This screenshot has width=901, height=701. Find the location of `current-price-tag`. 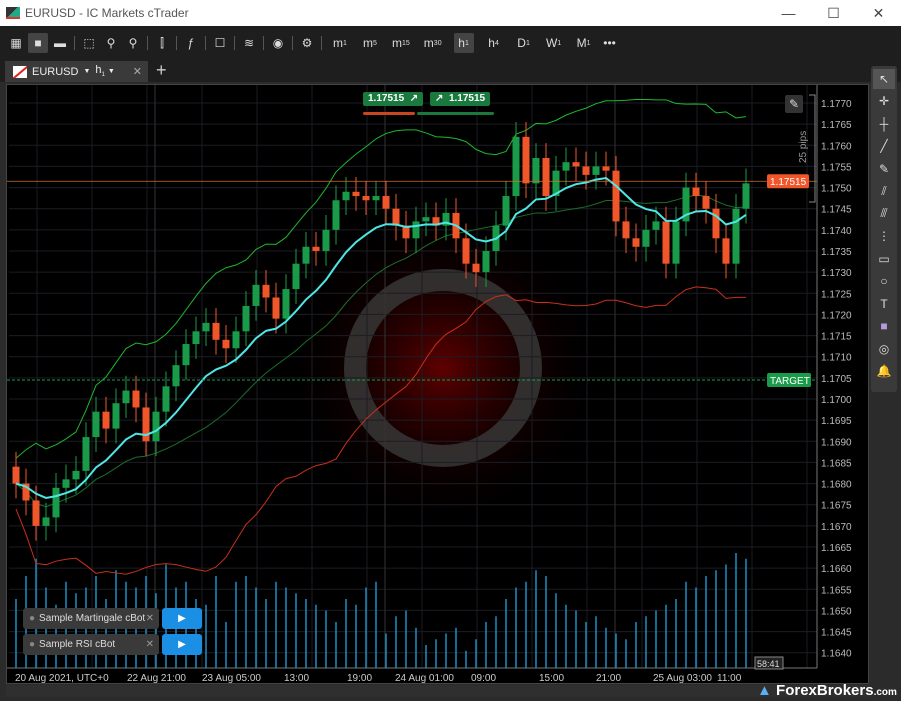

current-price-tag is located at coordinates (788, 181).